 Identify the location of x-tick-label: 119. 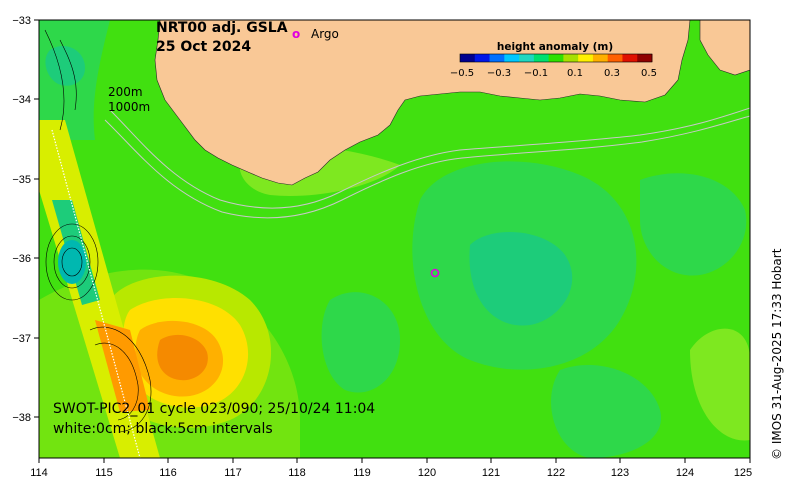
(362, 473).